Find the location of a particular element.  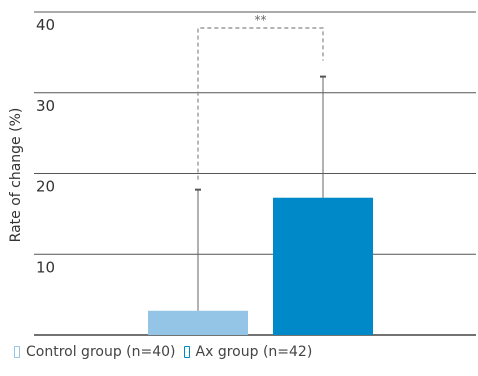

legend-swatch-ax is located at coordinates (186, 352).